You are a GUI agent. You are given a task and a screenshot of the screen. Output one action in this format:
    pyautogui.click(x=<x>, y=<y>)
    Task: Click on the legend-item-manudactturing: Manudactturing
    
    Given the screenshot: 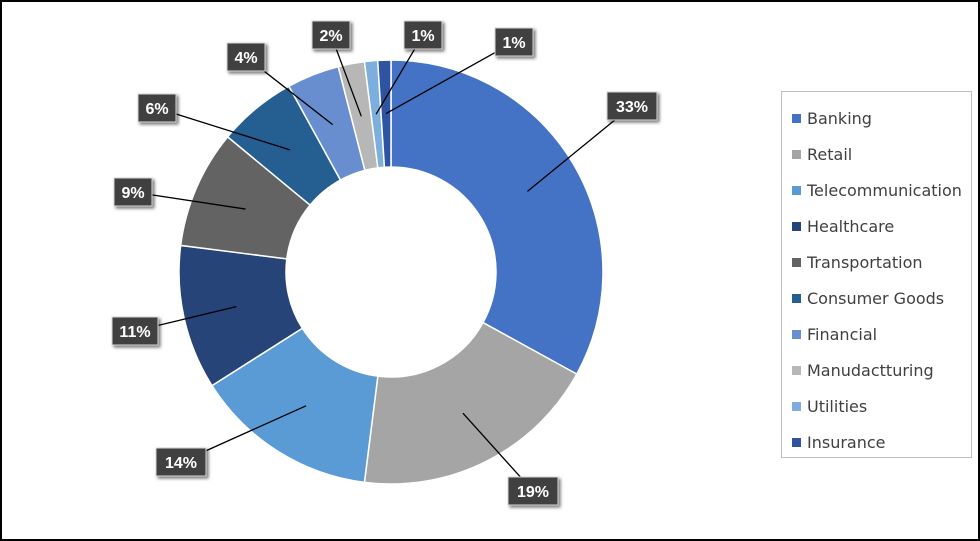 What is the action you would take?
    pyautogui.click(x=881, y=370)
    